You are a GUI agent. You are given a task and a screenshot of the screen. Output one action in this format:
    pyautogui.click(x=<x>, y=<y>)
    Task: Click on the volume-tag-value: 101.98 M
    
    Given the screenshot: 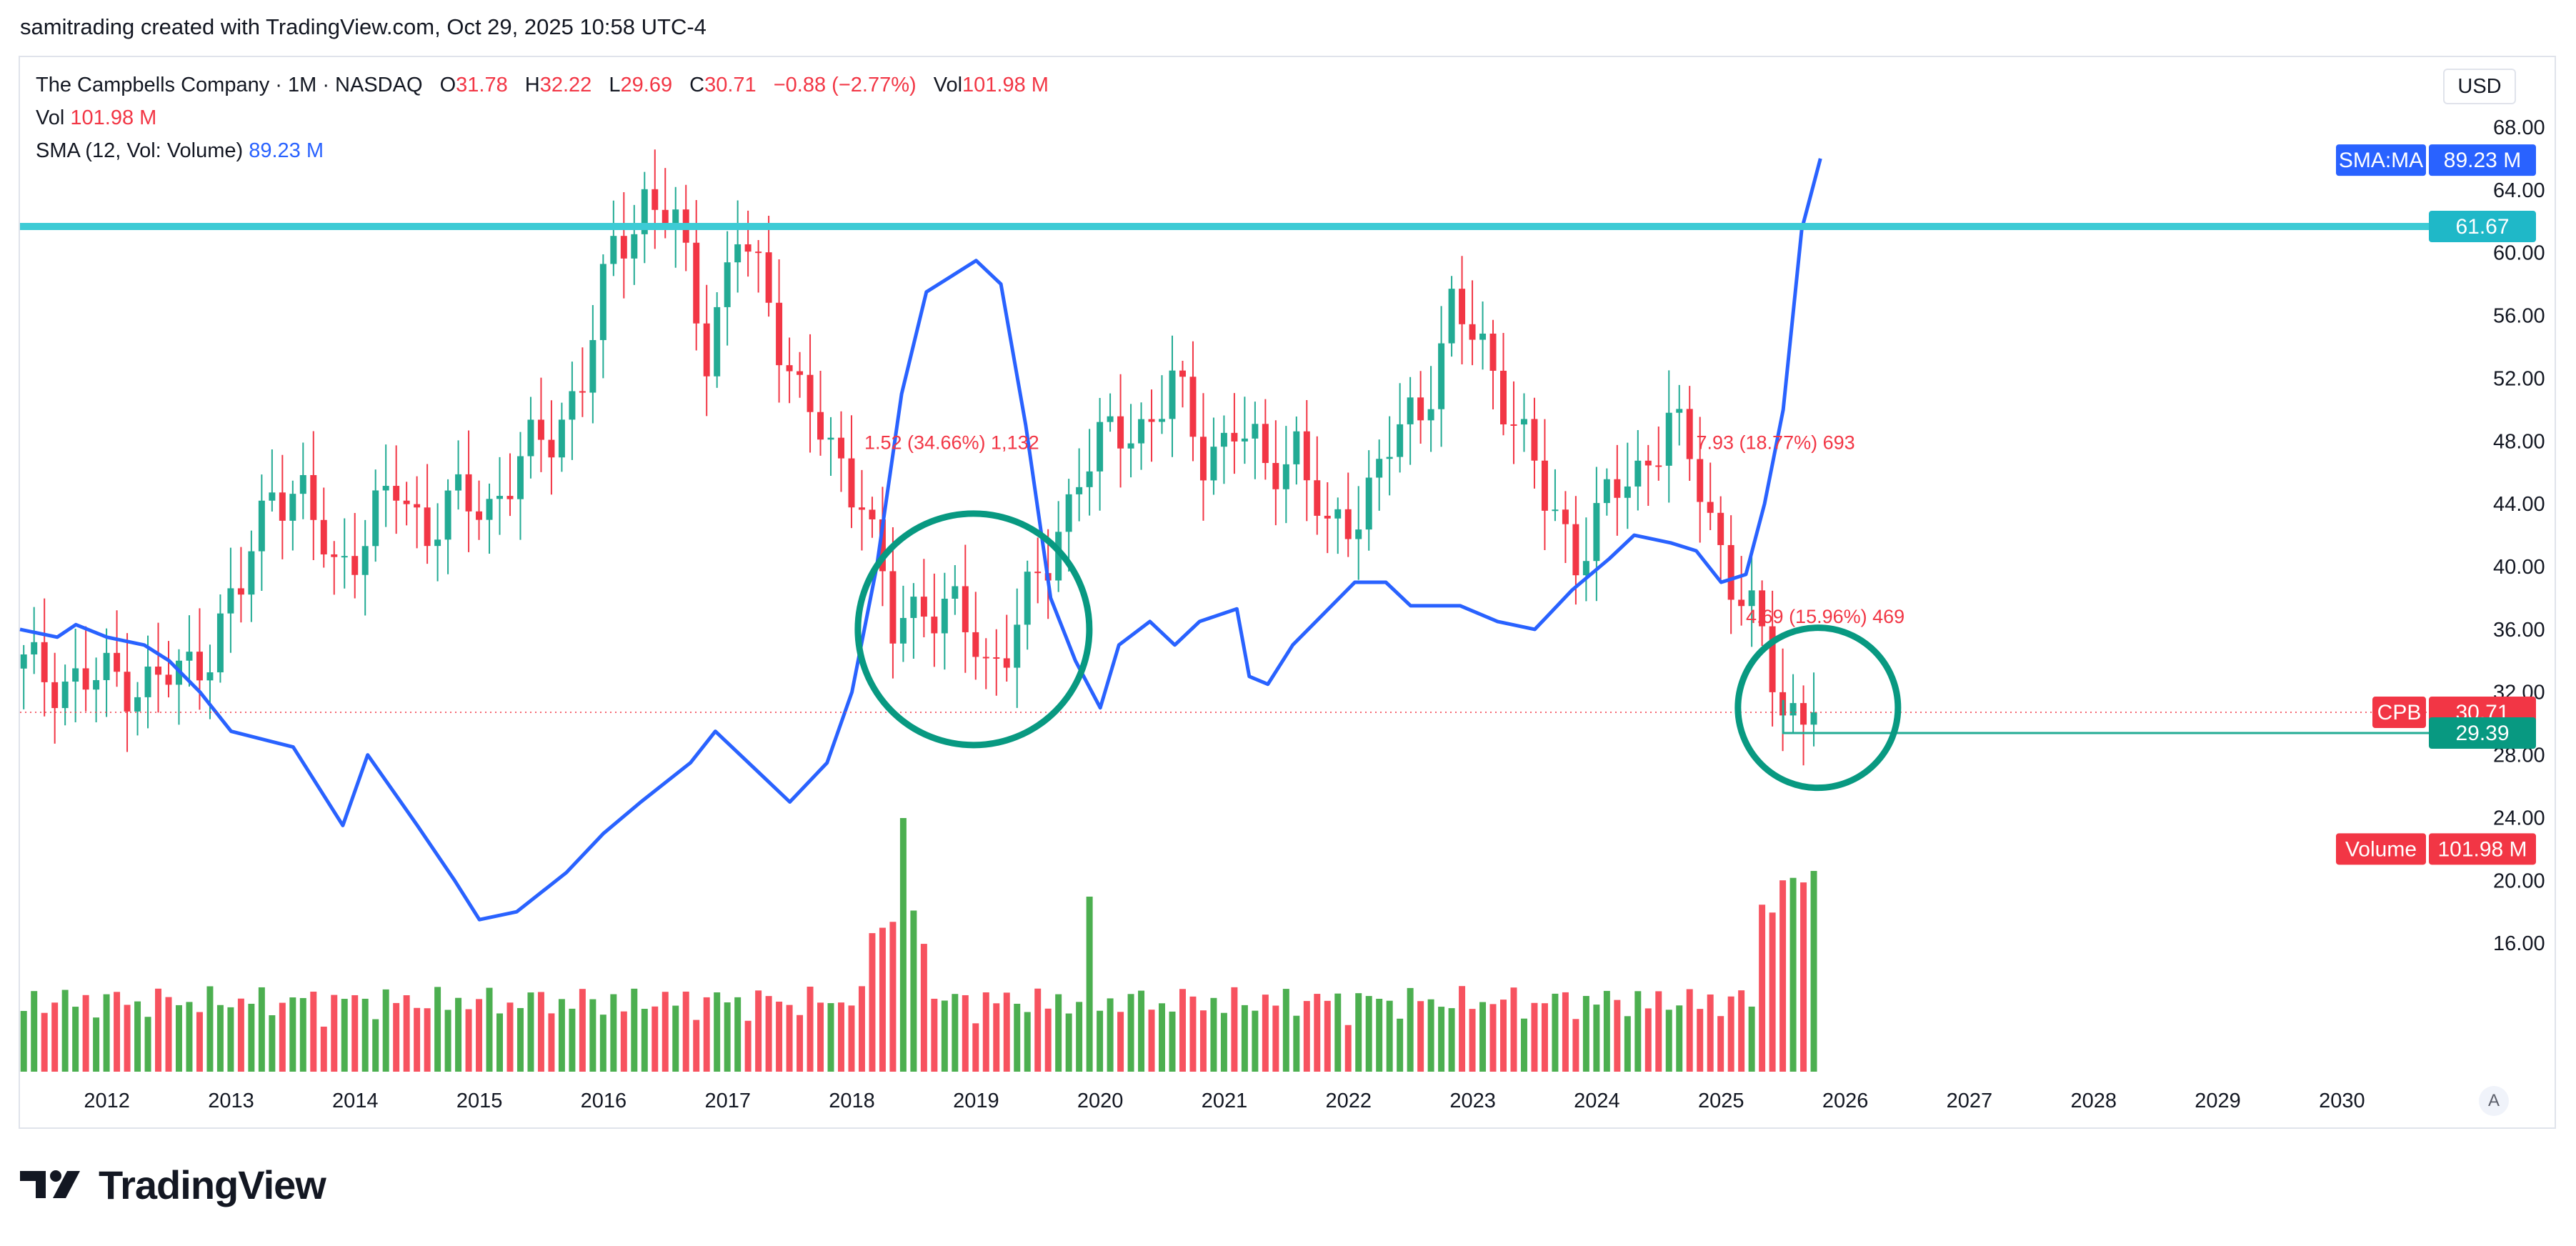 What is the action you would take?
    pyautogui.click(x=2482, y=849)
    